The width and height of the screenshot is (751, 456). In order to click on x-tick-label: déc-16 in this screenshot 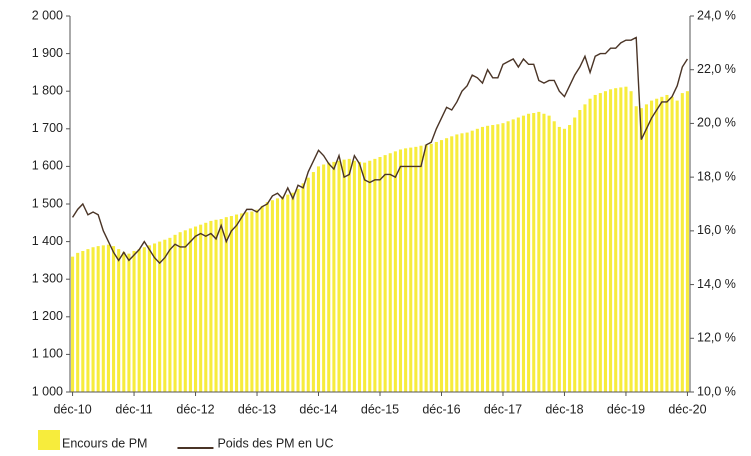, I will do `click(441, 409)`.